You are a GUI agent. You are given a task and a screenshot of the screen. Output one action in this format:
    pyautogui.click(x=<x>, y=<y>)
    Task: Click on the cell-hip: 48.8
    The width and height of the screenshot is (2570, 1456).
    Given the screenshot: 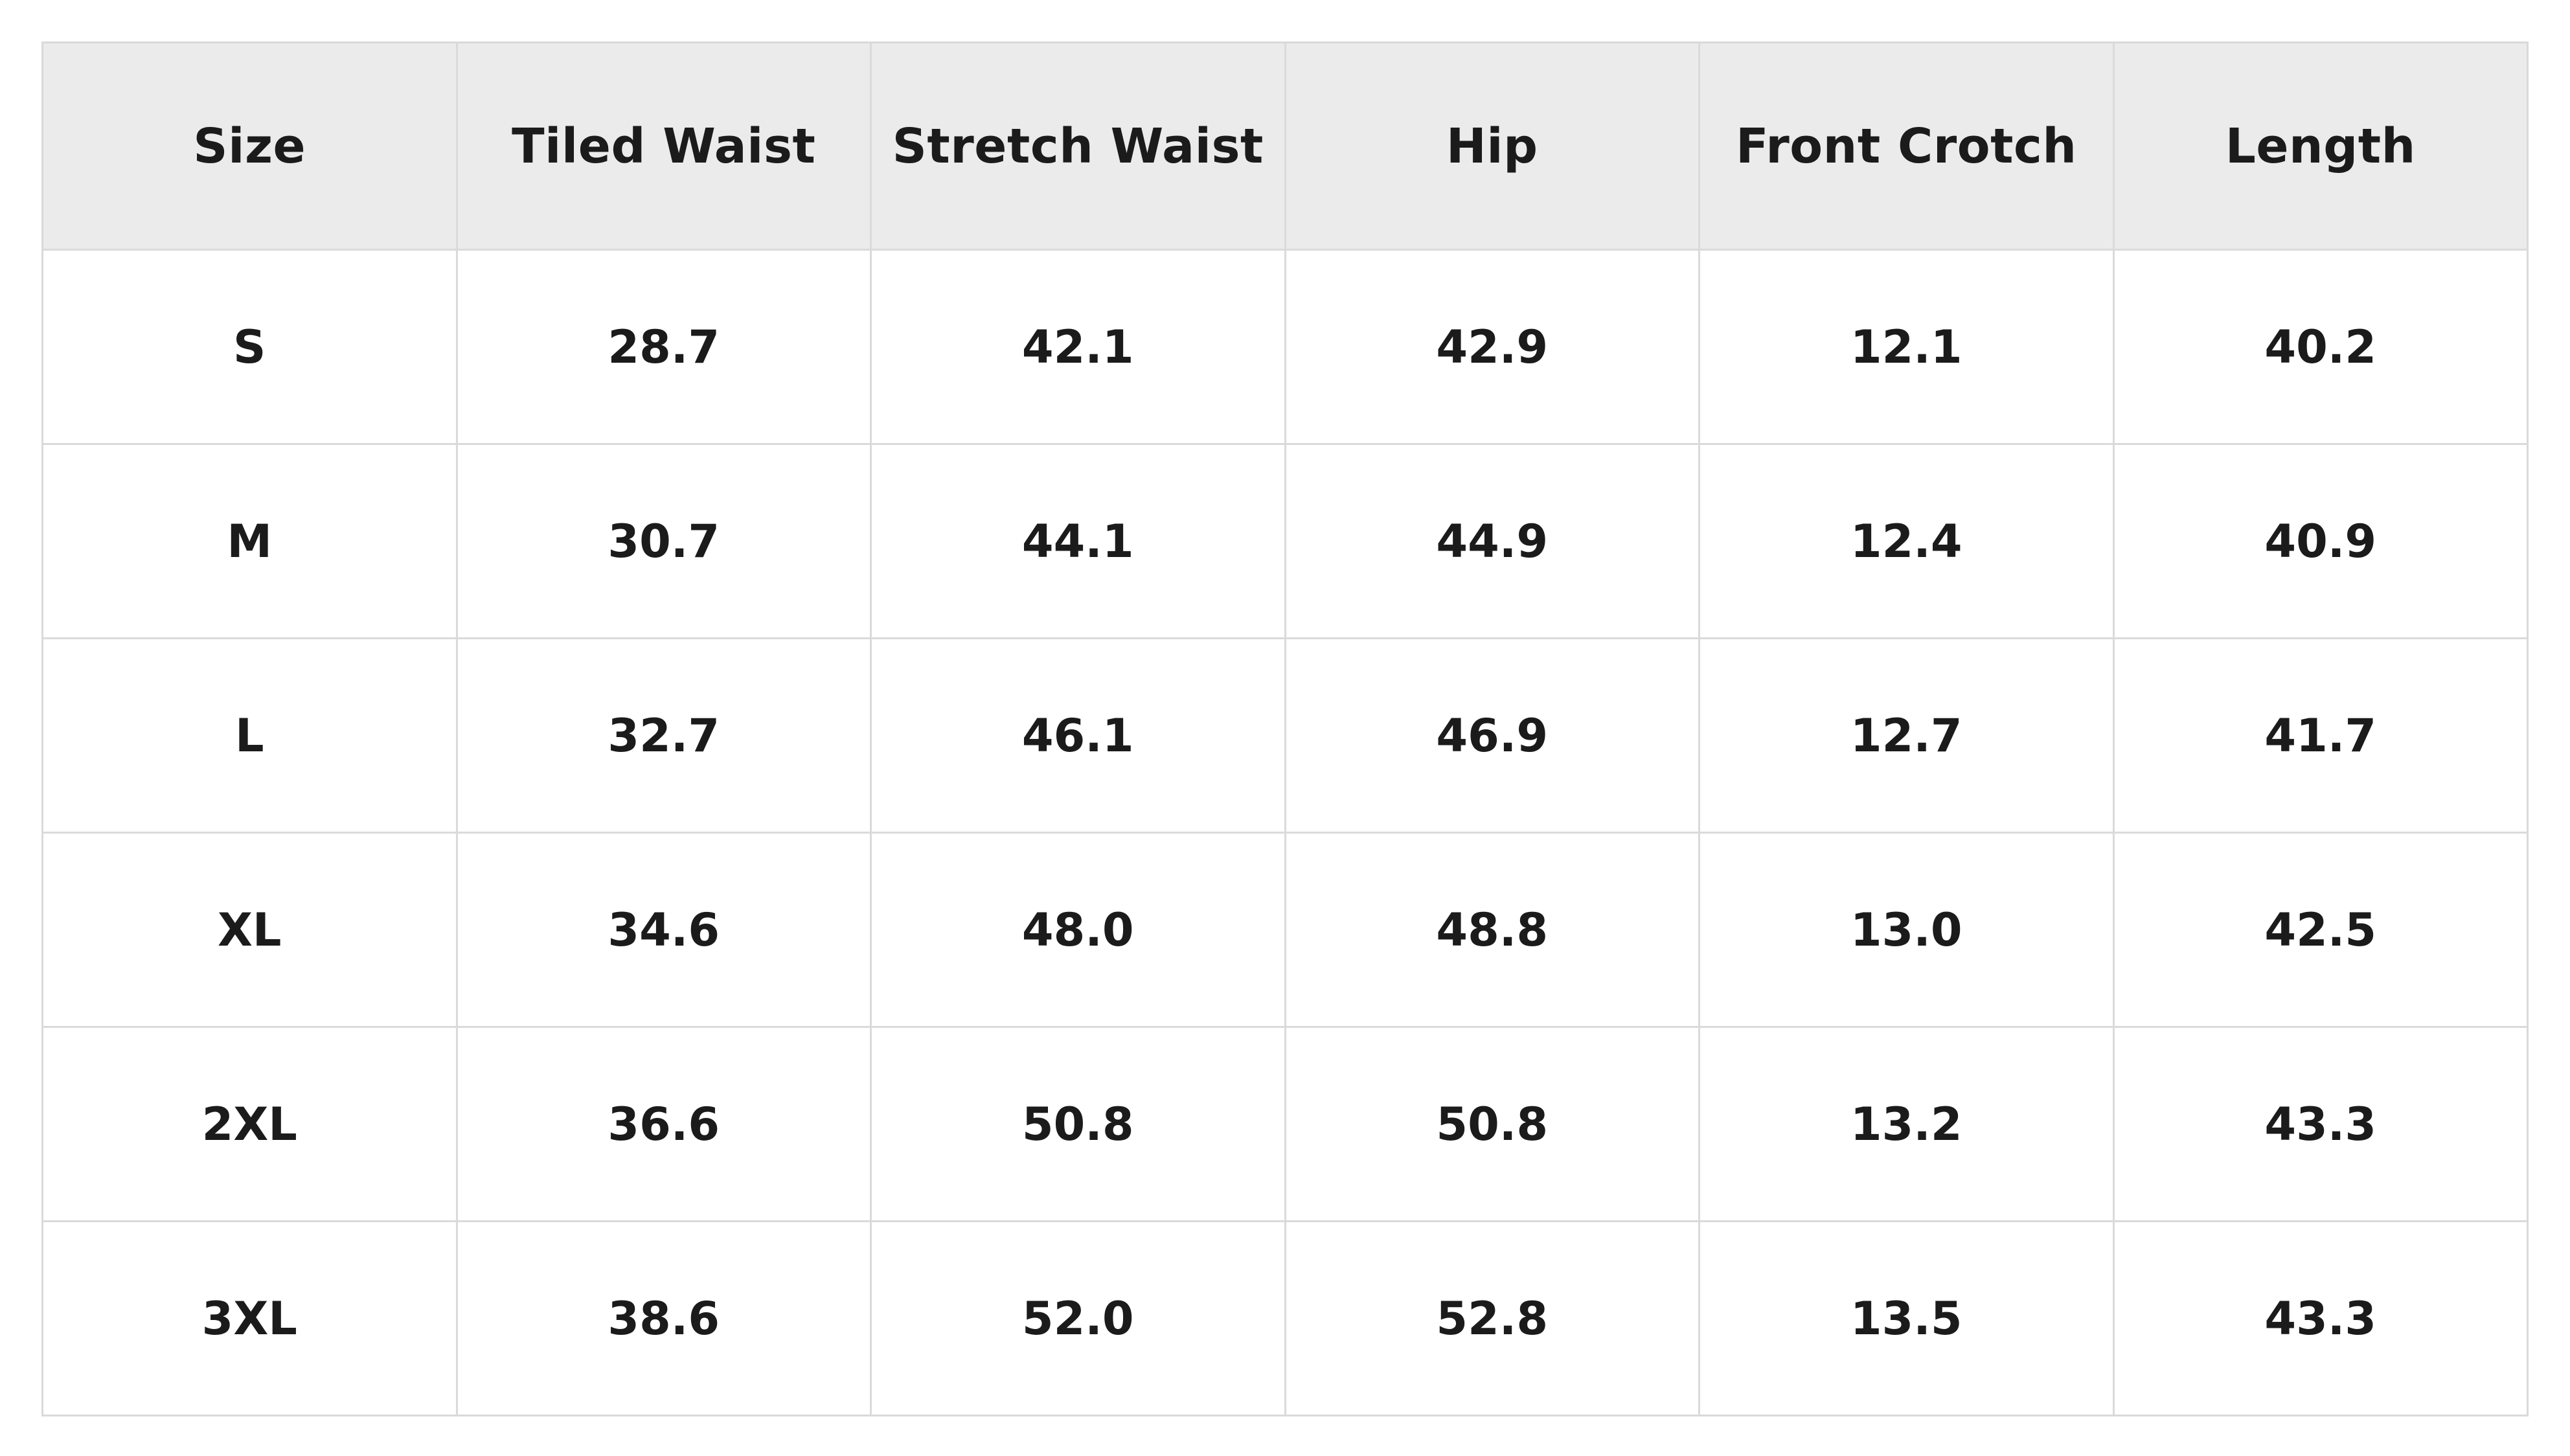 What is the action you would take?
    pyautogui.click(x=1492, y=930)
    